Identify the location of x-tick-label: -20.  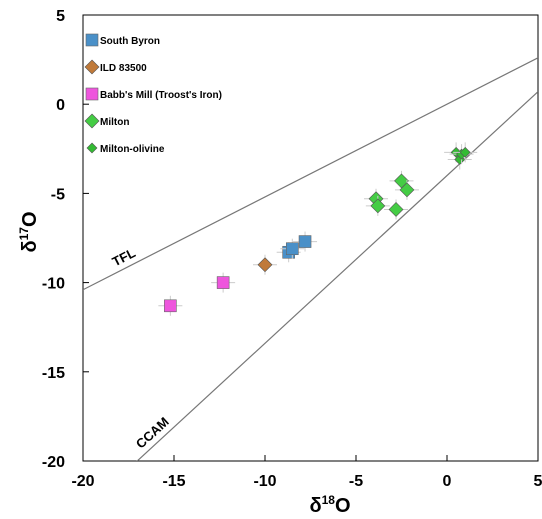
(82, 481).